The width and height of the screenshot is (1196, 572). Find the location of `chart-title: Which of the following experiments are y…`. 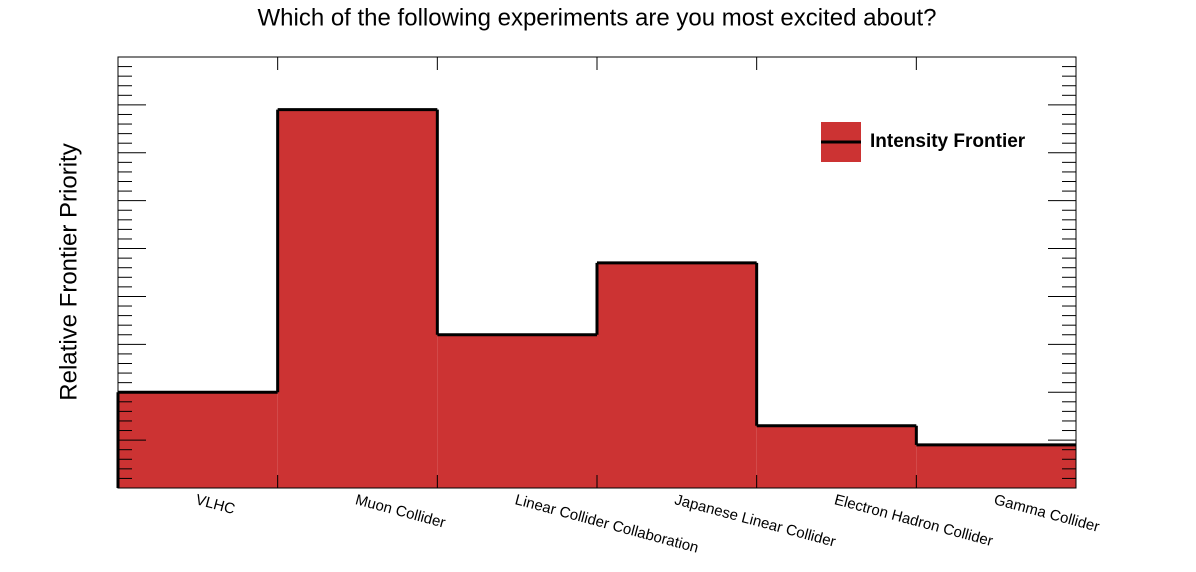

chart-title: Which of the following experiments are y… is located at coordinates (596, 17).